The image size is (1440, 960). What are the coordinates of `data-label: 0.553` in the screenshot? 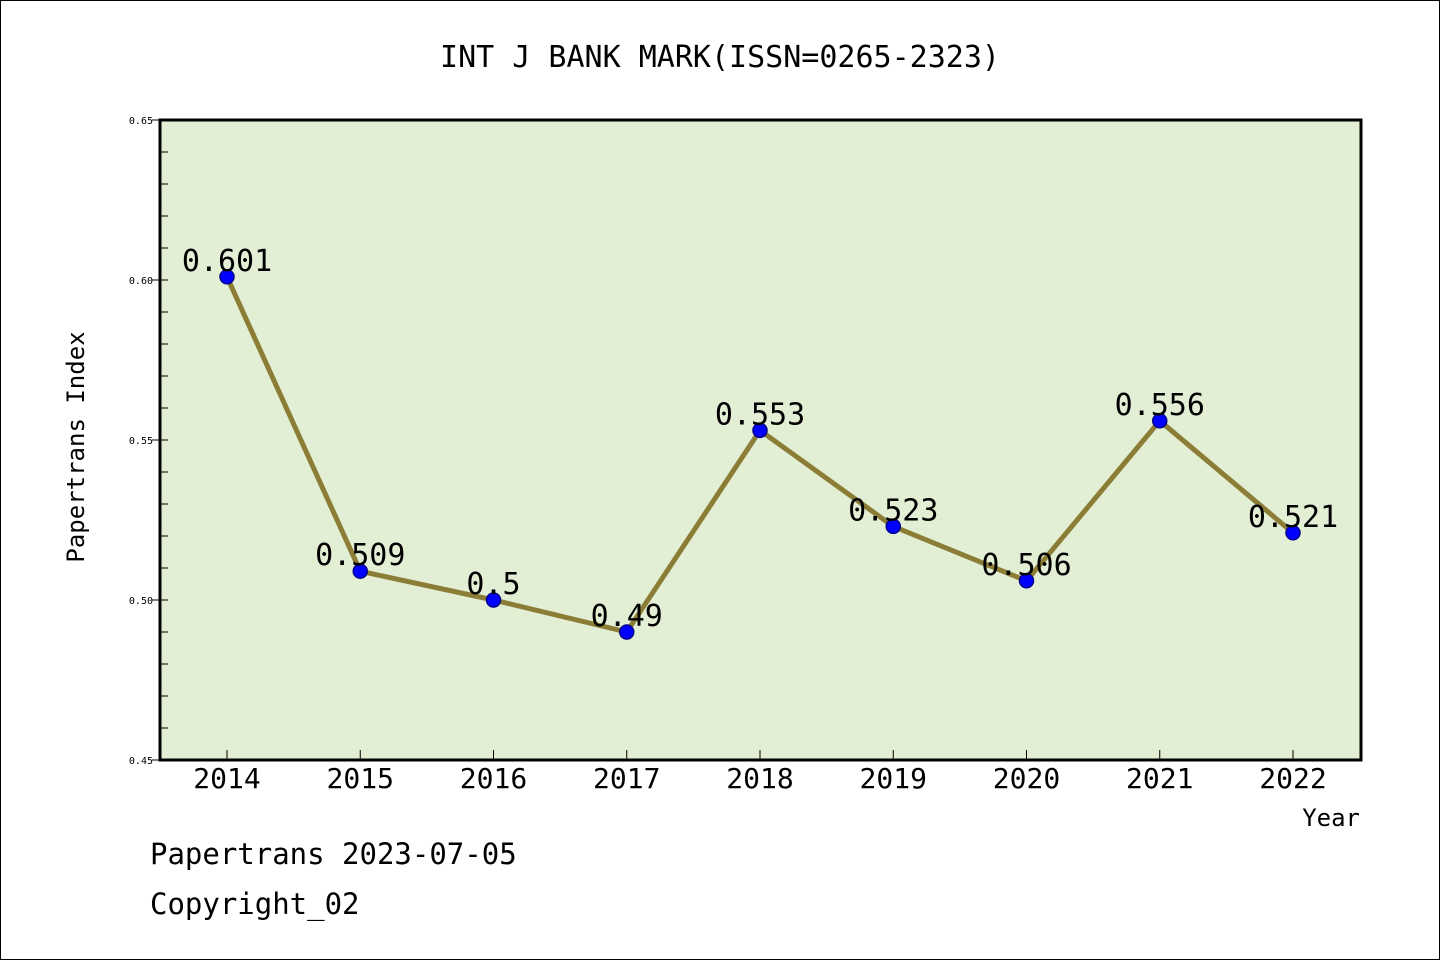 It's located at (760, 414).